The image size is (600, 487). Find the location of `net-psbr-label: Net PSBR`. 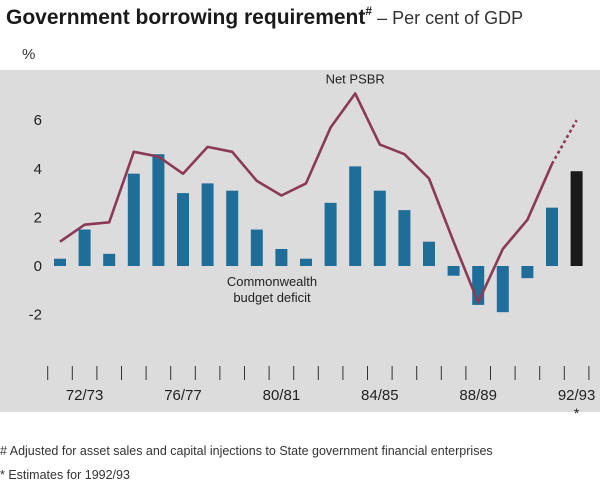

net-psbr-label: Net PSBR is located at coordinates (355, 78).